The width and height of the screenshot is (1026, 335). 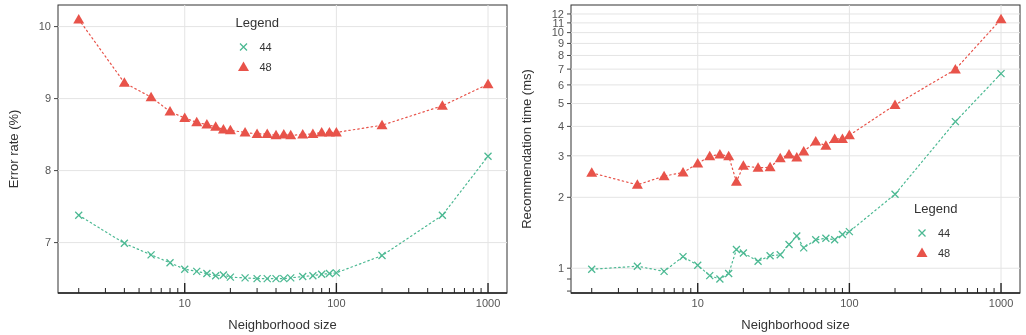 What do you see at coordinates (526, 149) in the screenshot?
I see `y-axis-title: Recommendation time (ms)` at bounding box center [526, 149].